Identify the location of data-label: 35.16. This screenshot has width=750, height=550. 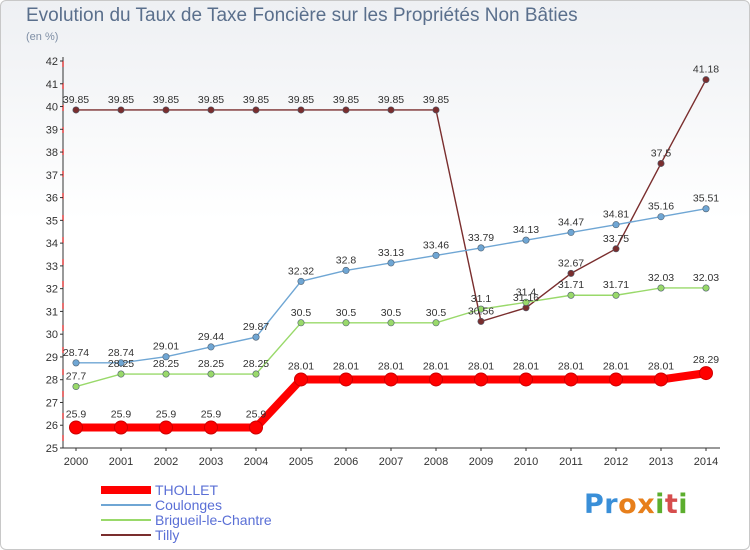
(661, 207).